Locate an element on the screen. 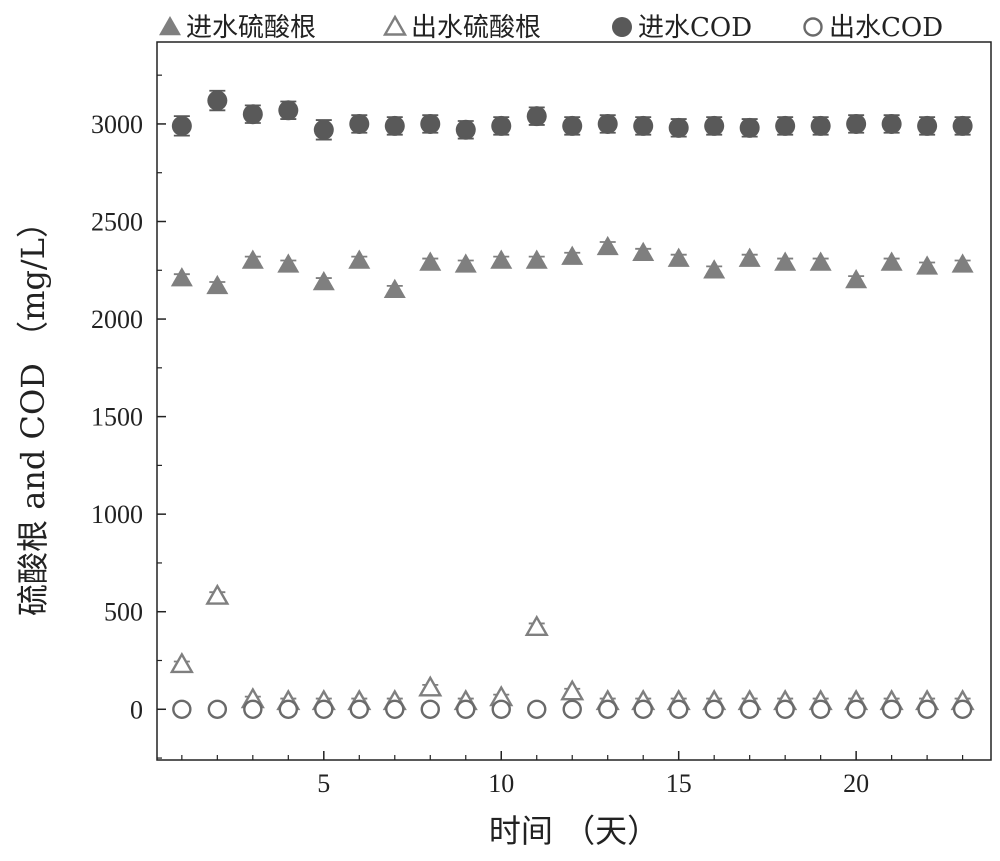  y-tick-label: 1000 is located at coordinates (117, 514).